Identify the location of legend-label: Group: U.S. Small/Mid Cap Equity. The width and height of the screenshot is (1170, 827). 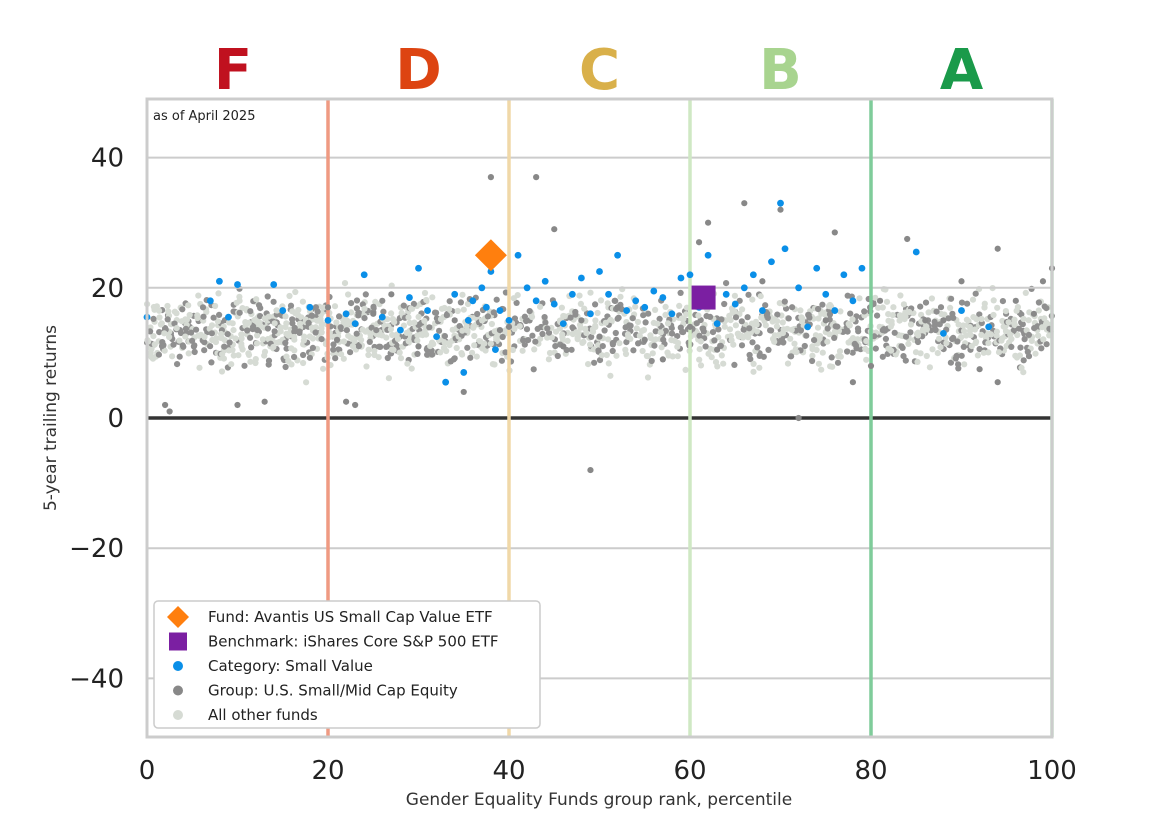
(333, 691).